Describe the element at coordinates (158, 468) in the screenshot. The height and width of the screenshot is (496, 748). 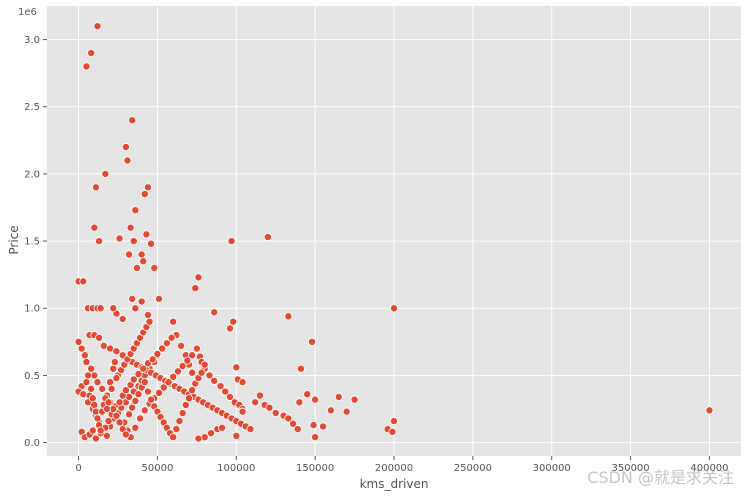
I see `x-tick-label: 50000` at that location.